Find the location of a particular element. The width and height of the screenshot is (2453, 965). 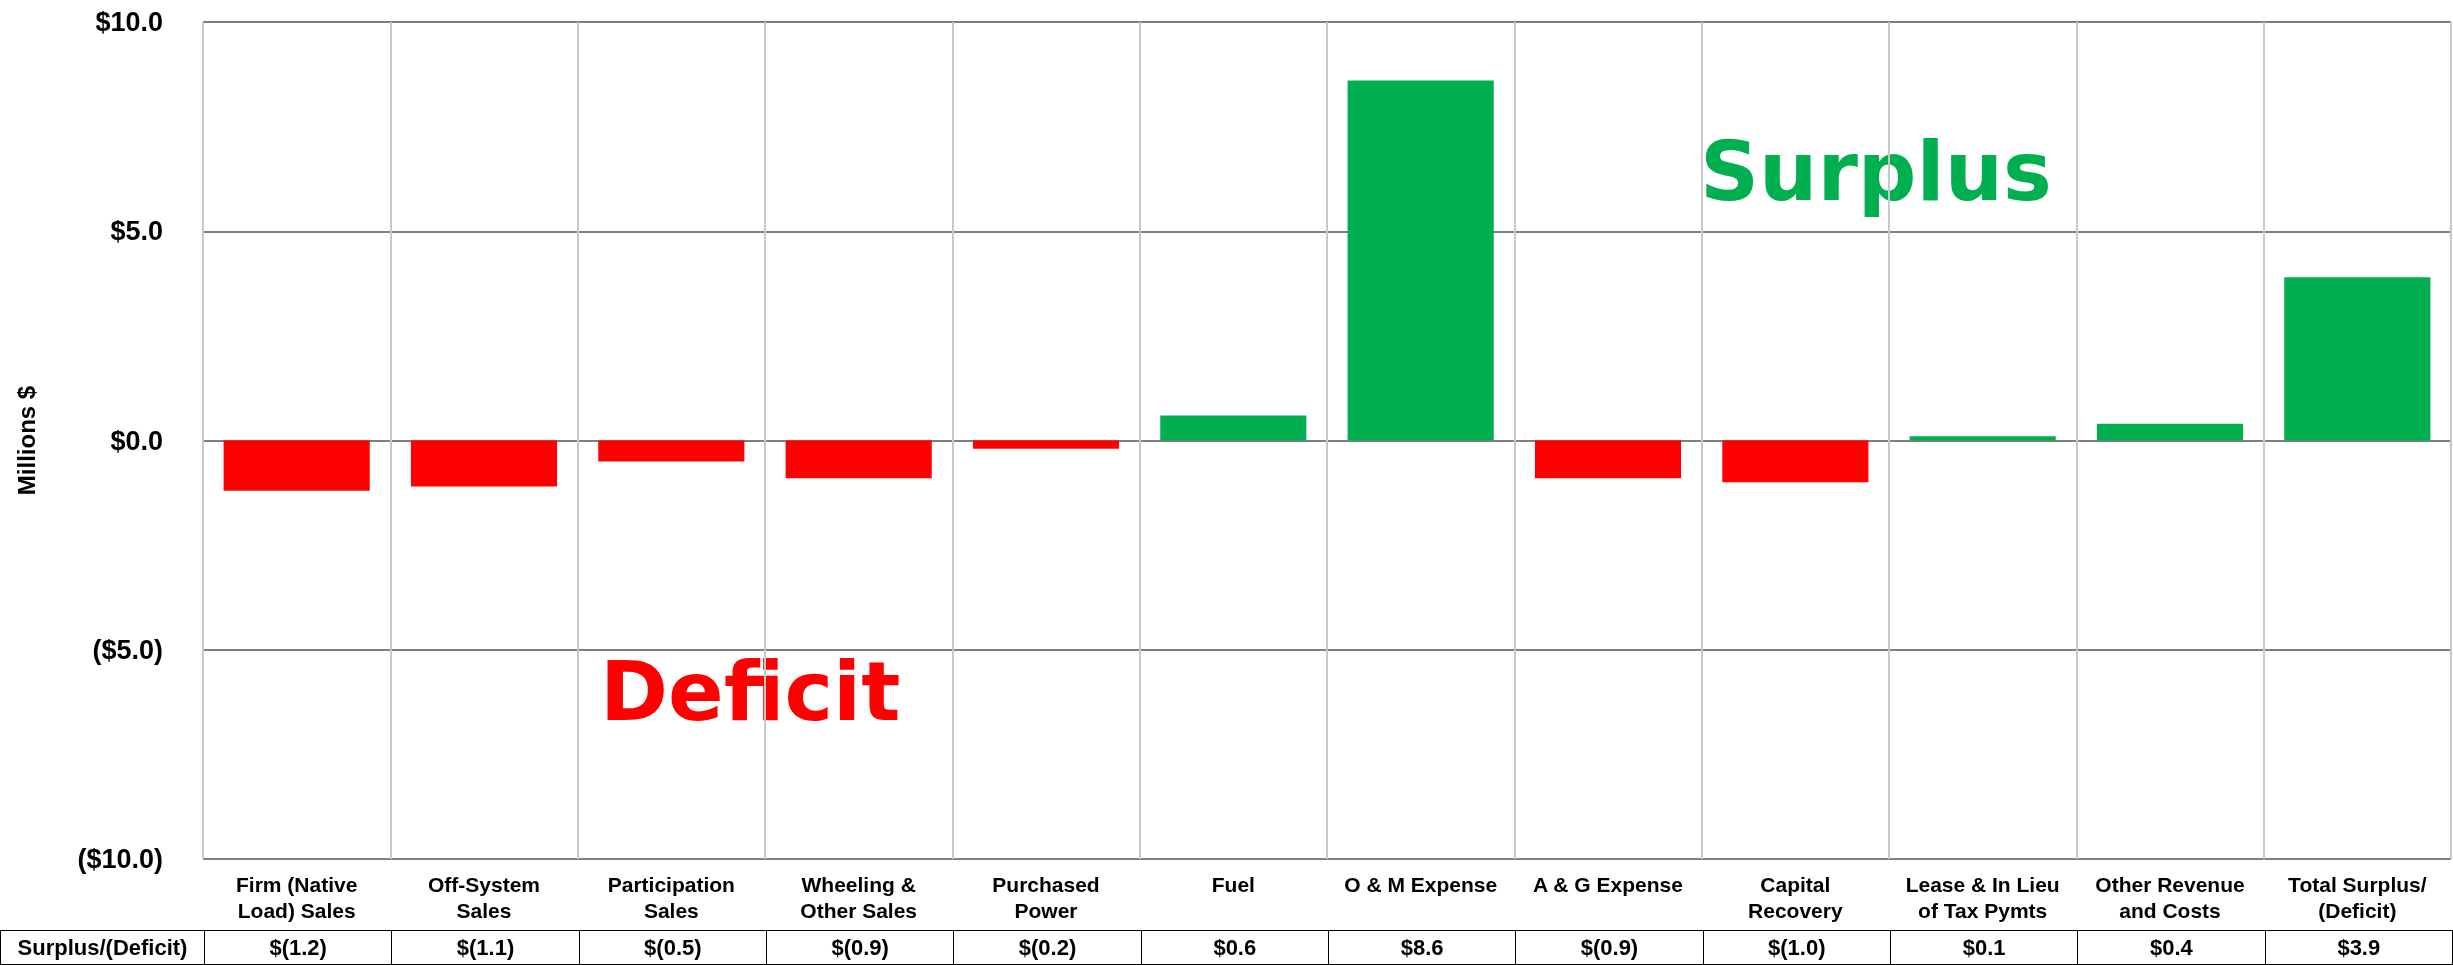

x-tick-label: A & G Expense is located at coordinates (1608, 884).